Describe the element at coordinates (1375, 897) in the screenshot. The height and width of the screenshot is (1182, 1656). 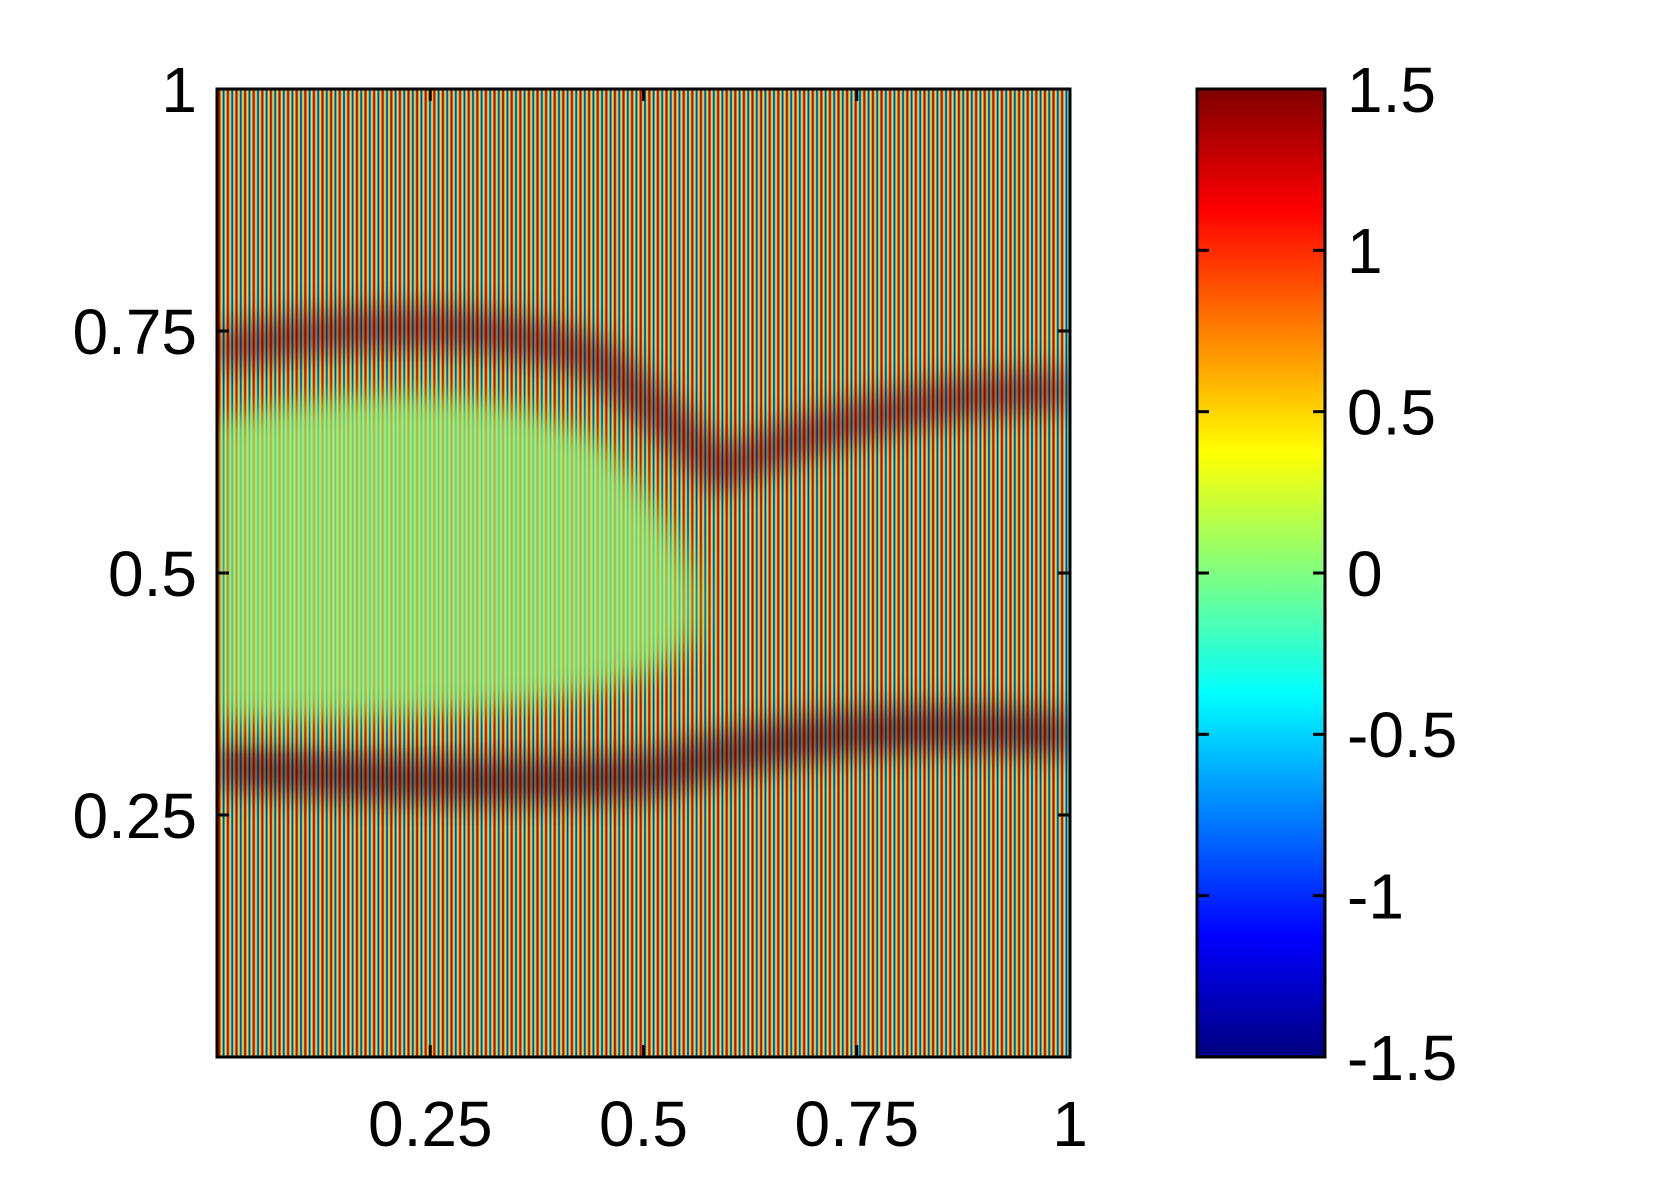
I see `colorbar-tick-label: -1` at that location.